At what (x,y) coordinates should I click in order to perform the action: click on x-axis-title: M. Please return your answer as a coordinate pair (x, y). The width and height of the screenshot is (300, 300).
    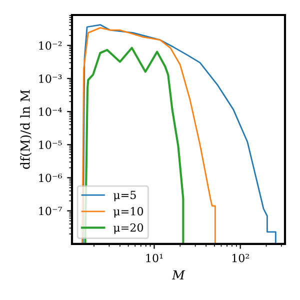
    Looking at the image, I should click on (179, 275).